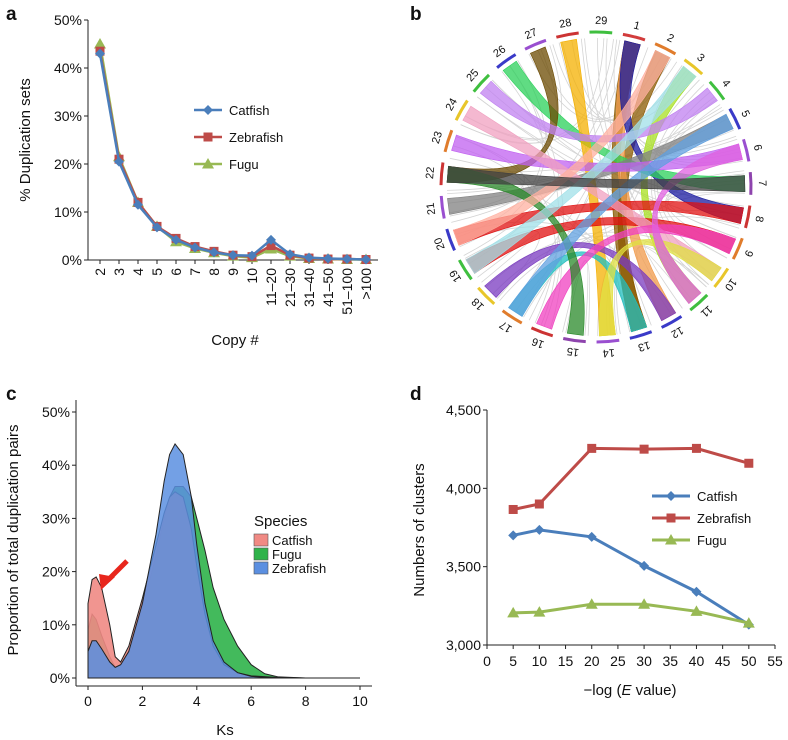  Describe the element at coordinates (100, 272) in the screenshot. I see `panel-a-xtick-label: 2` at that location.